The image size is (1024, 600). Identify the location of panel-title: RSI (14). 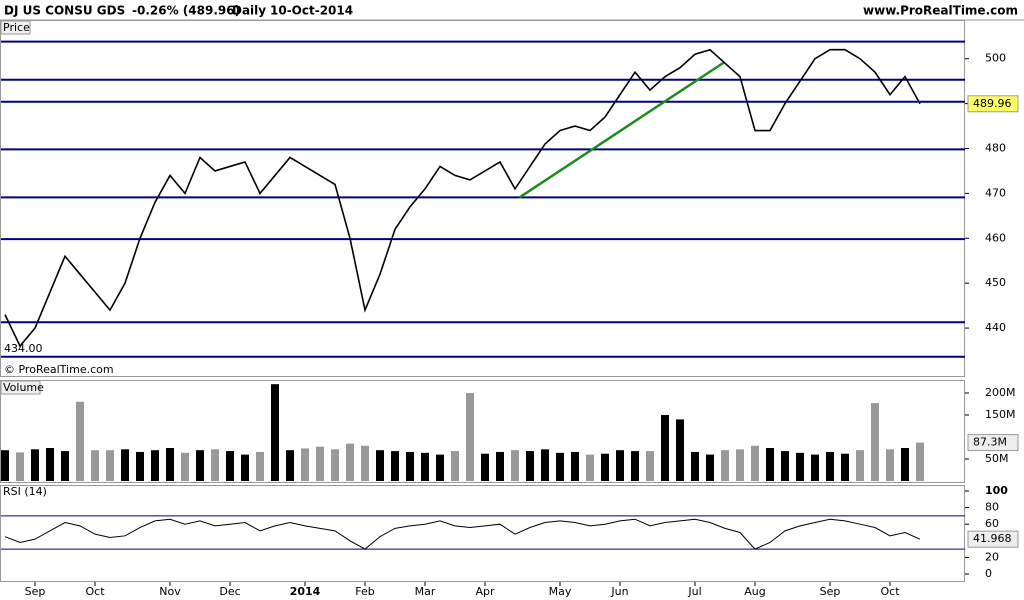
(25, 491).